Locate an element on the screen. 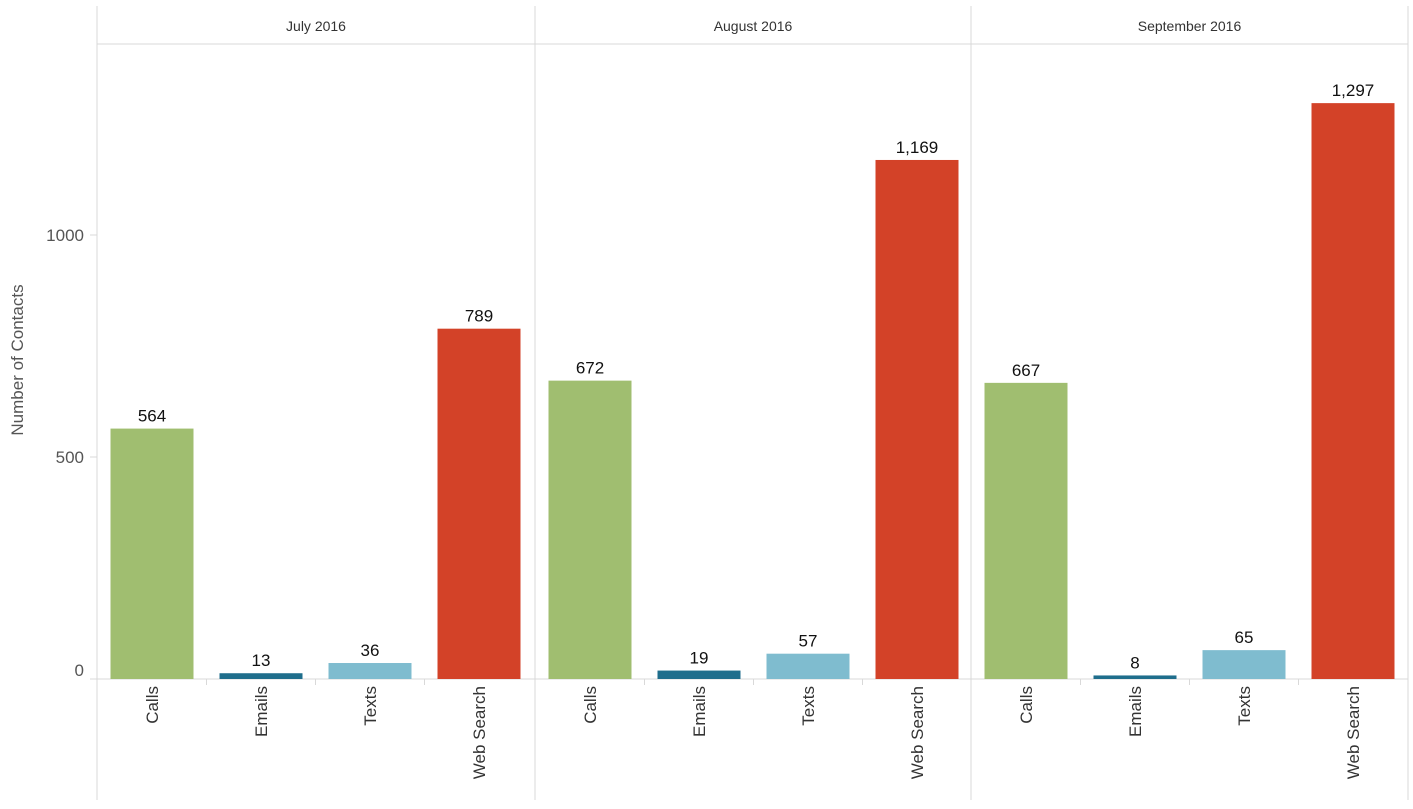 The image size is (1413, 809). bar-value-label: 1,297 is located at coordinates (1353, 90).